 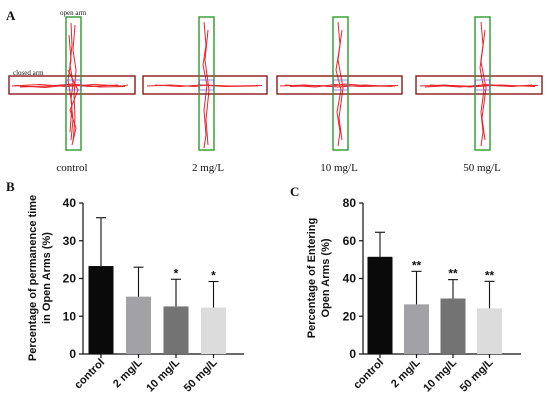 What do you see at coordinates (350, 203) in the screenshot?
I see `y-tick-label: 80` at bounding box center [350, 203].